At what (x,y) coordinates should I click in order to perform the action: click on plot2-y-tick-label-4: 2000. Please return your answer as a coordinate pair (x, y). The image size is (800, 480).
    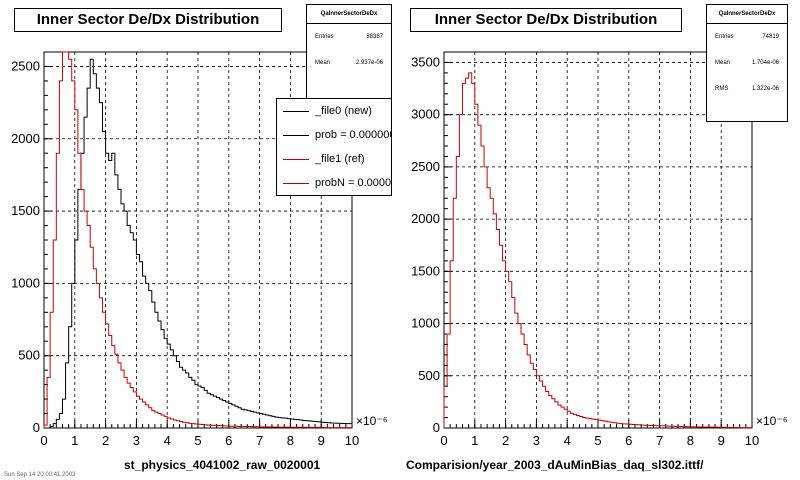
    Looking at the image, I should click on (425, 218).